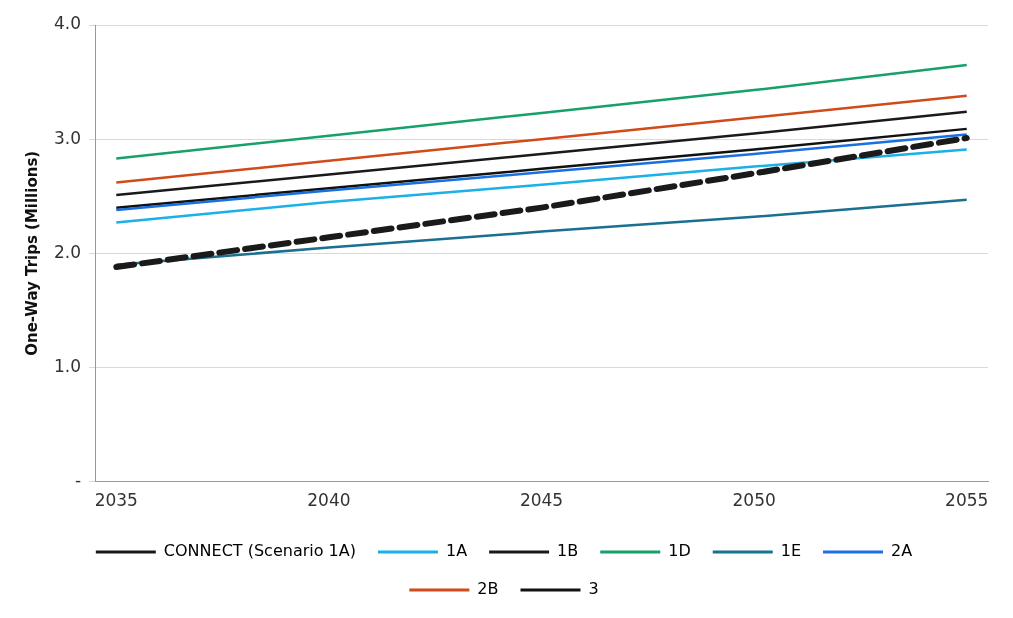 The width and height of the screenshot is (1013, 618). Describe the element at coordinates (679, 551) in the screenshot. I see `legend-label: 1D` at that location.